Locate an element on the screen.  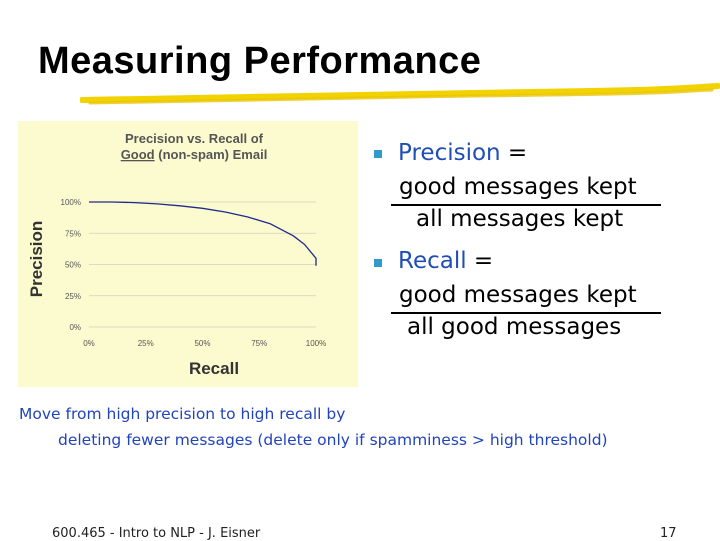
precision-definition: Precision = is located at coordinates (462, 153).